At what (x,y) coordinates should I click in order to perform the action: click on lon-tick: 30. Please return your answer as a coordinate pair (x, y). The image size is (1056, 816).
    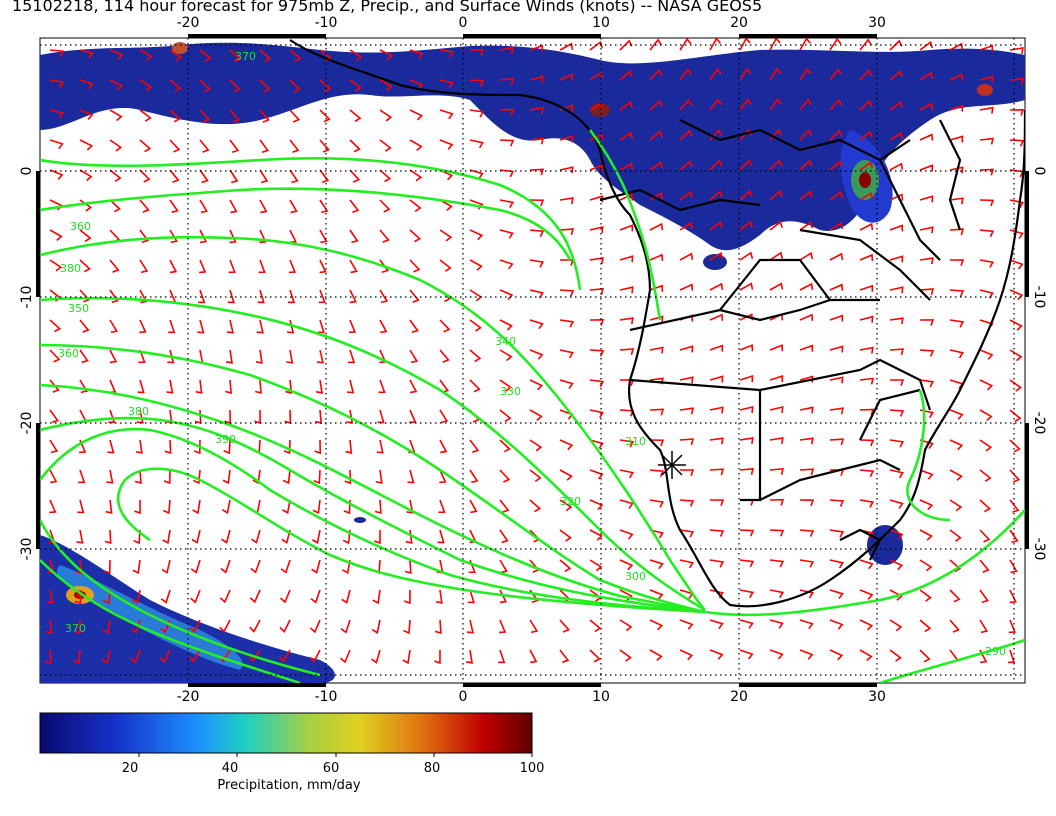
    Looking at the image, I should click on (877, 23).